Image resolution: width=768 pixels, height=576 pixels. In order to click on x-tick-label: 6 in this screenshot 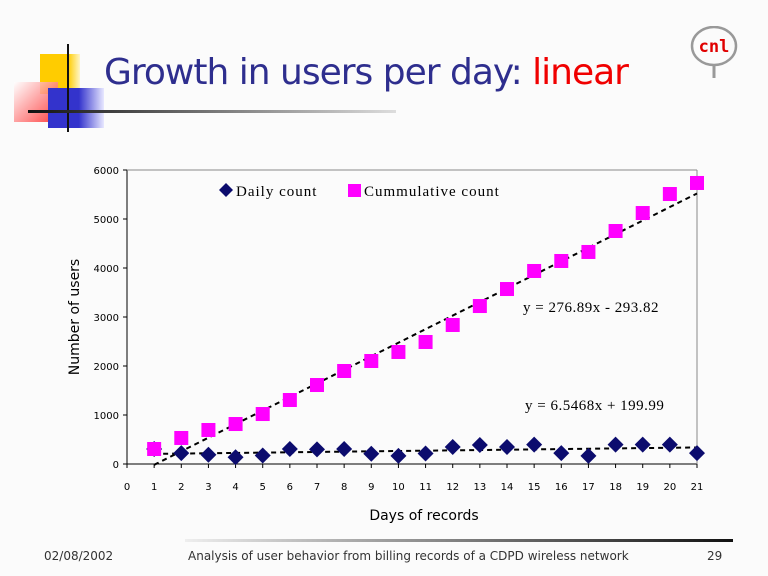, I will do `click(290, 487)`.